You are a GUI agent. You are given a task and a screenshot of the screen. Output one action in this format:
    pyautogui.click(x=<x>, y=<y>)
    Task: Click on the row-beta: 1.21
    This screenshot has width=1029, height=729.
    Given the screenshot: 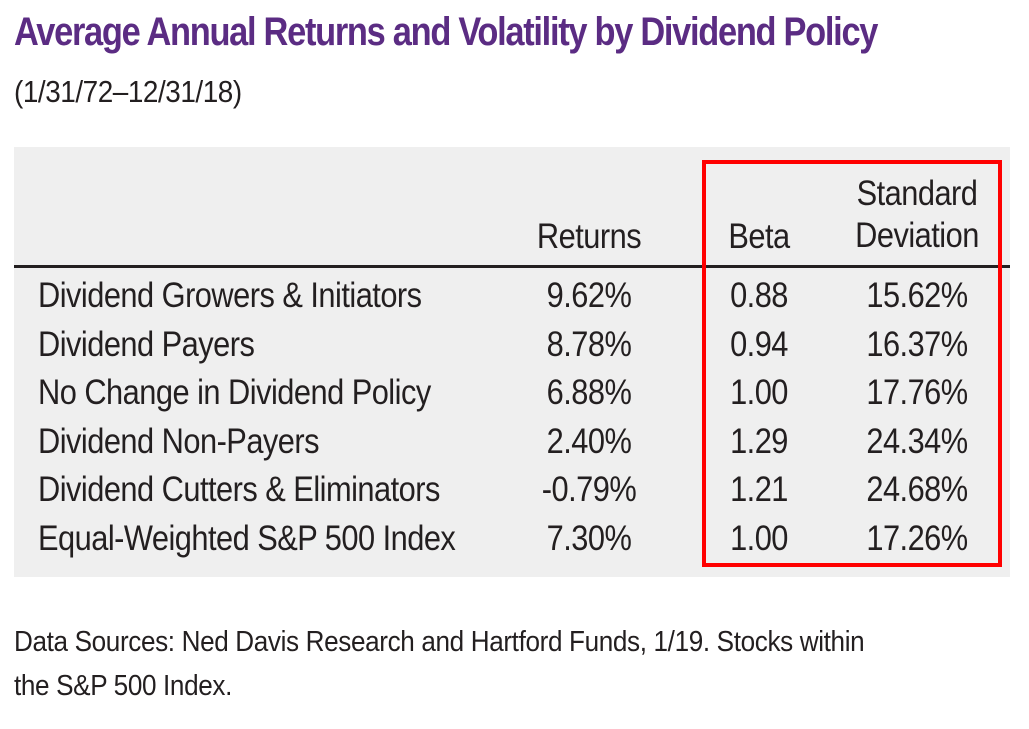 What is the action you would take?
    pyautogui.click(x=759, y=489)
    